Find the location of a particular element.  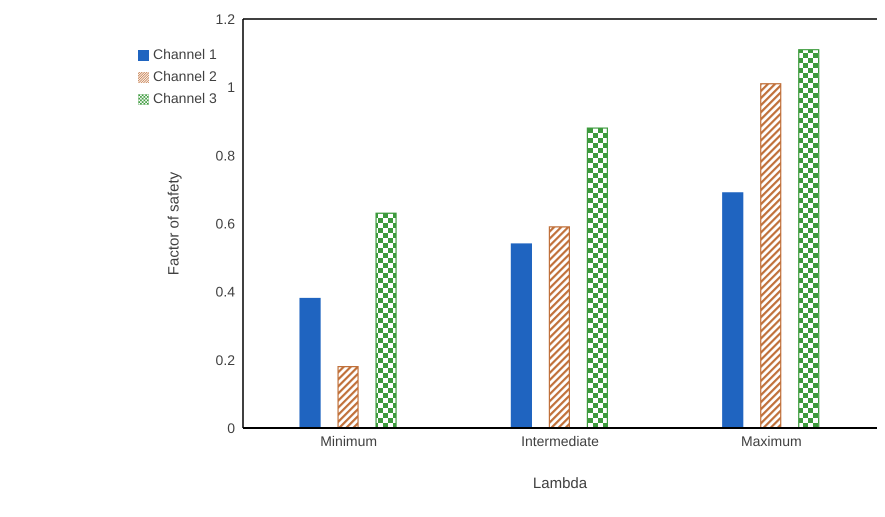

legend-label: Channel 1 is located at coordinates (185, 54).